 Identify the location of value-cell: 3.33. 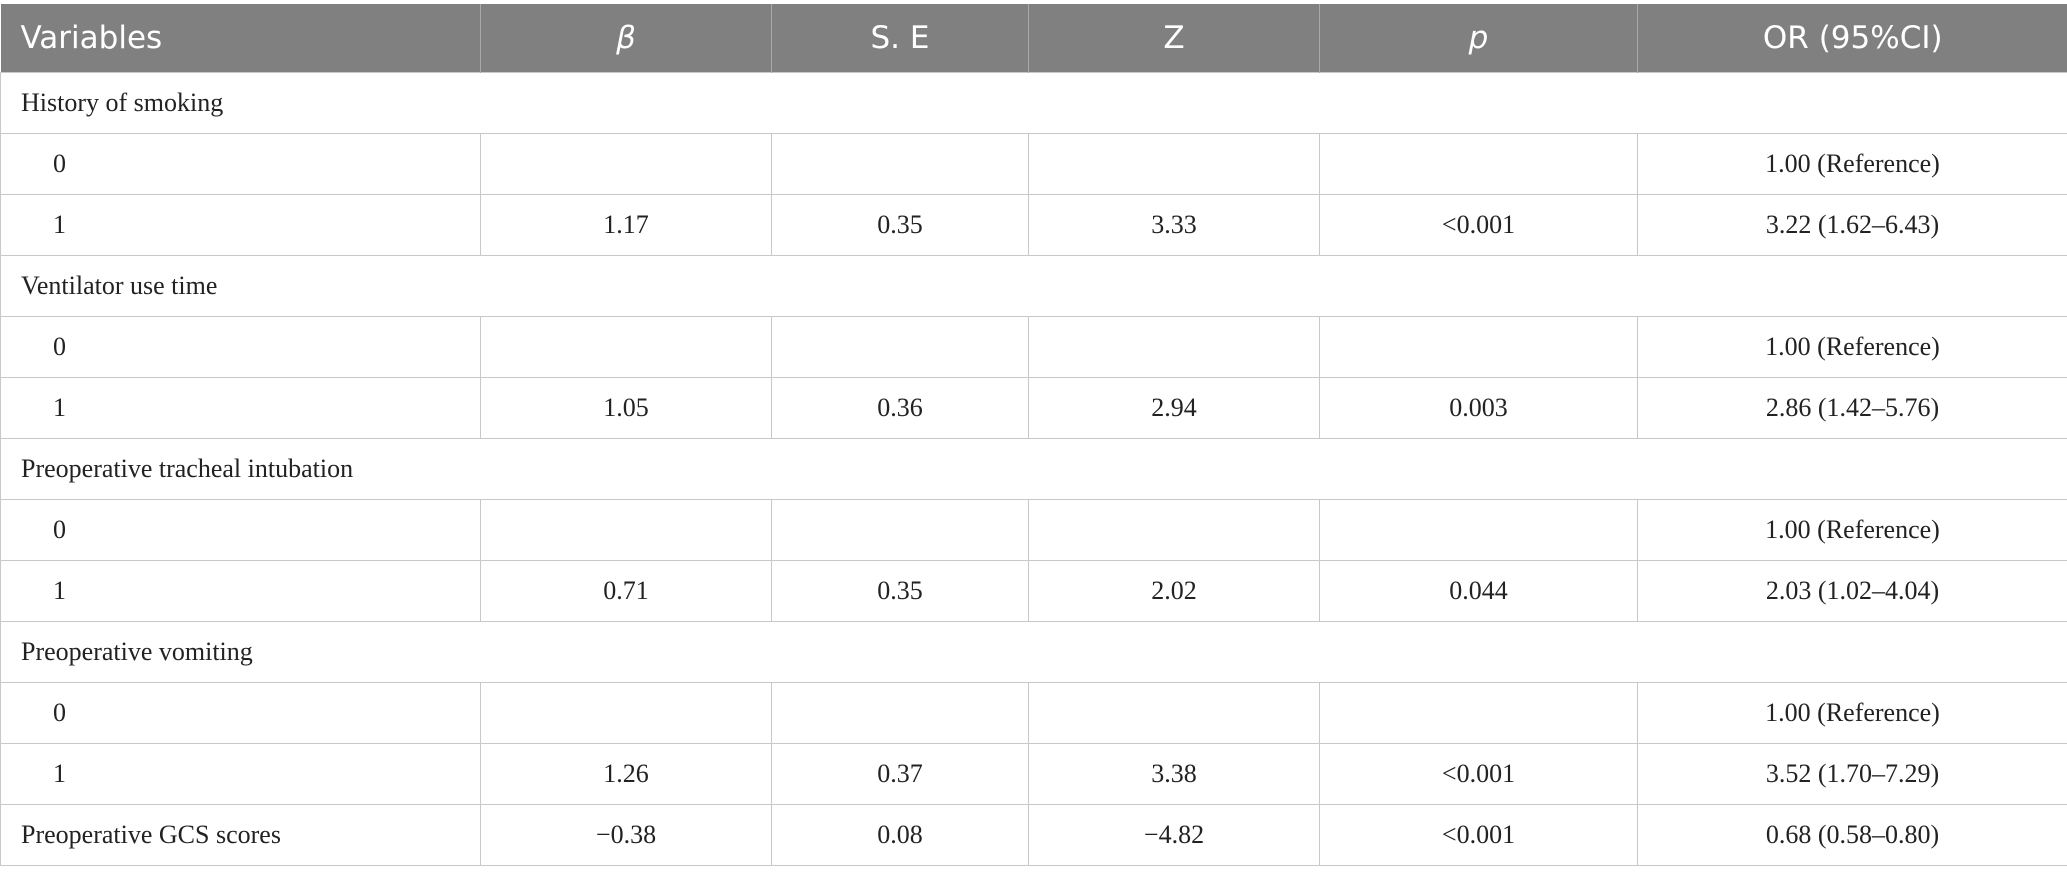
(1174, 225).